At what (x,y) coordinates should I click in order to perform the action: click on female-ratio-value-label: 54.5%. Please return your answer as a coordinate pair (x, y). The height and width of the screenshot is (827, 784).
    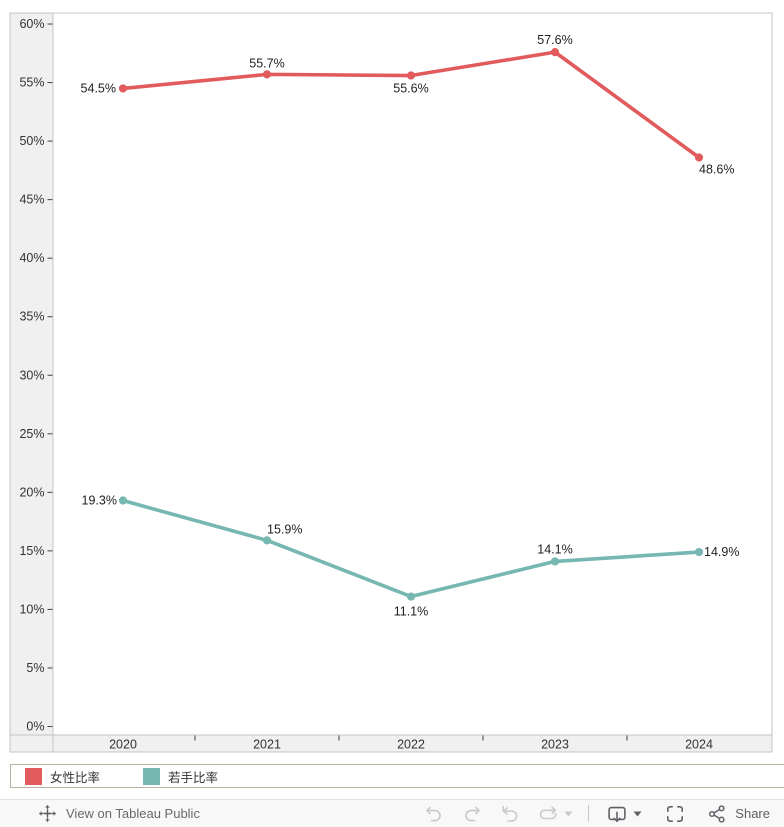
    Looking at the image, I should click on (98, 88).